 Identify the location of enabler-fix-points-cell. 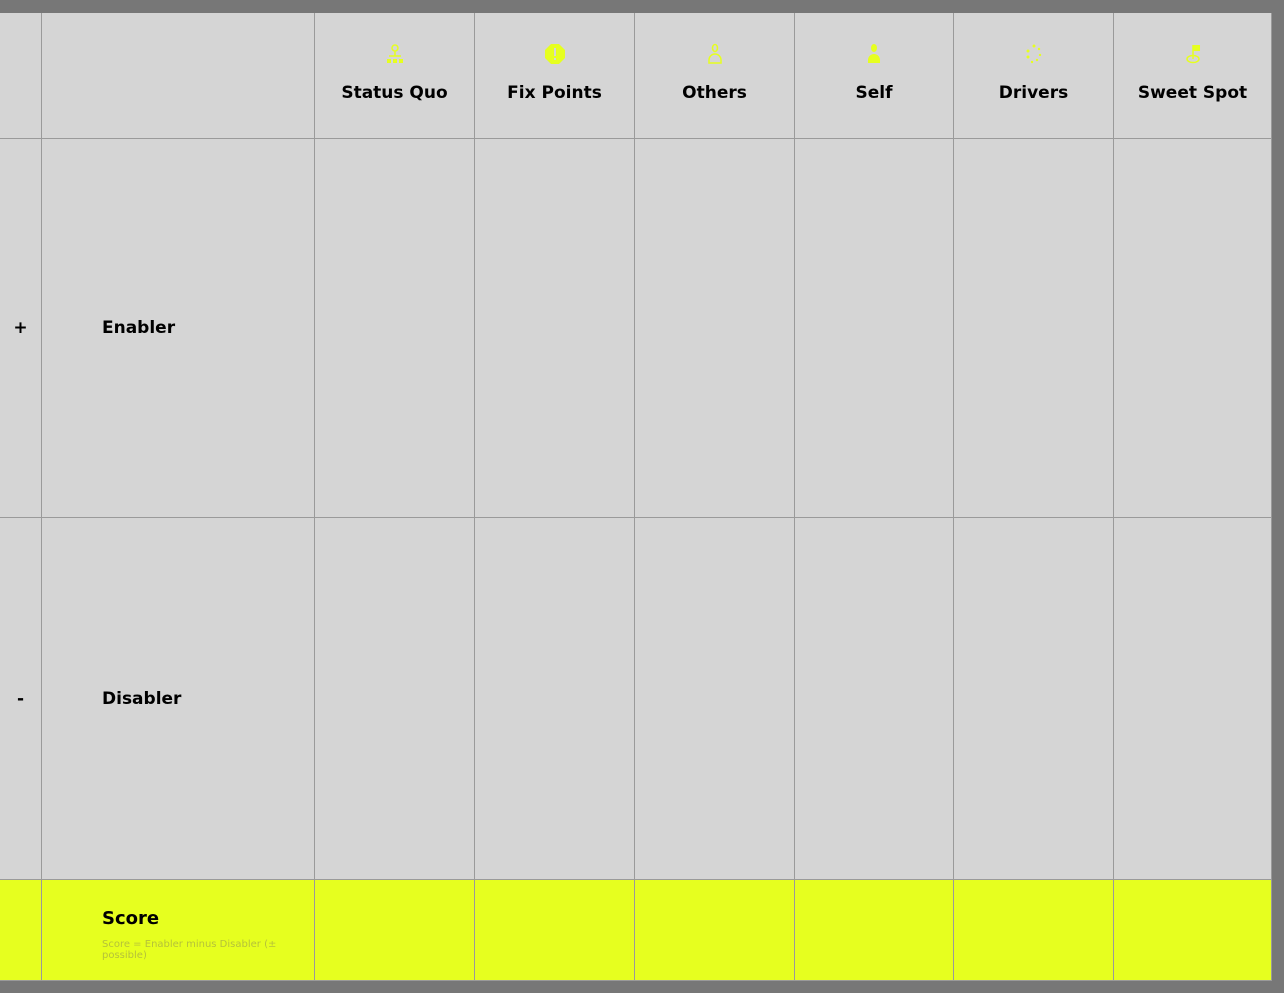
(555, 328).